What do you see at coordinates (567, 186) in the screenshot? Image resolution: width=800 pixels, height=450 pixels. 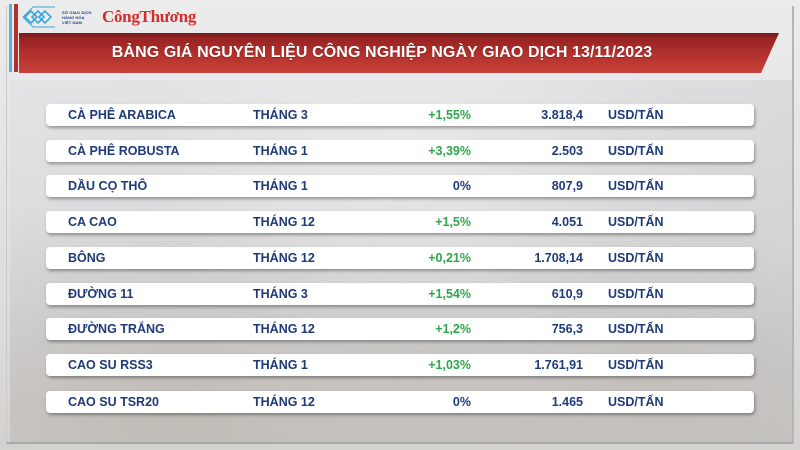 I see `price-value: 807,9` at bounding box center [567, 186].